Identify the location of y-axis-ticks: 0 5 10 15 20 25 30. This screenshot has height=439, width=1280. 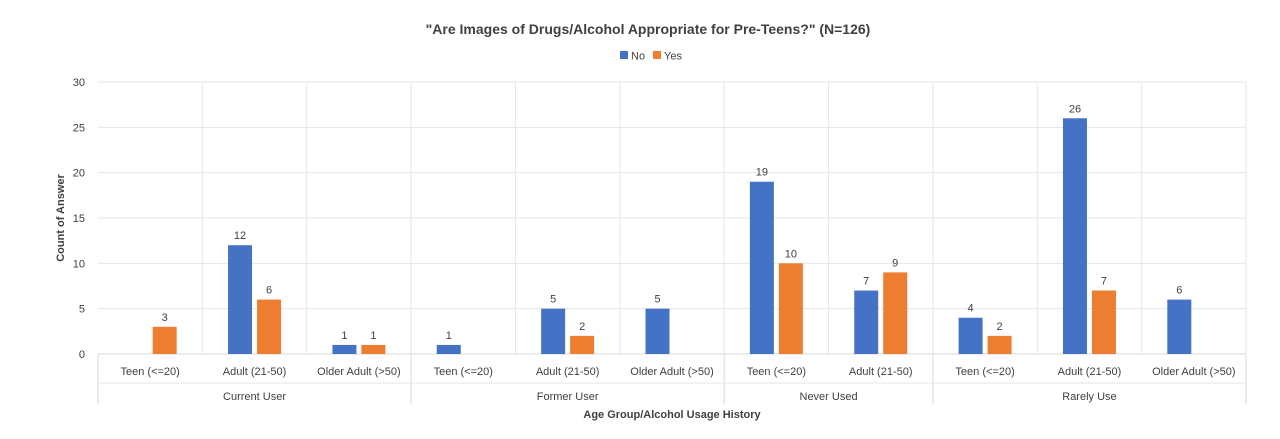
(79, 219).